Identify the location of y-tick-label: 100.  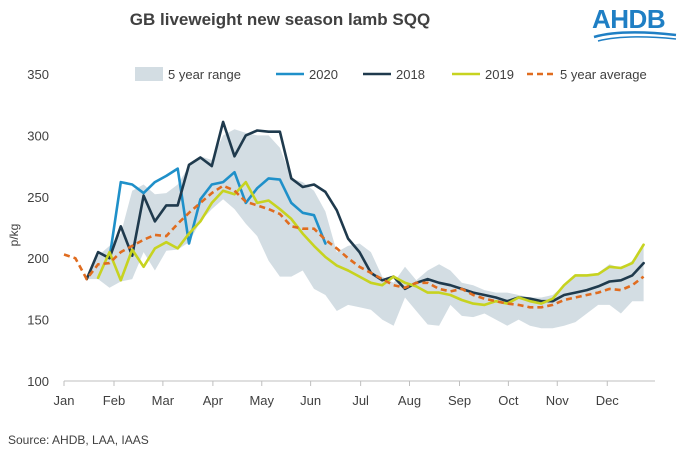
(38, 381).